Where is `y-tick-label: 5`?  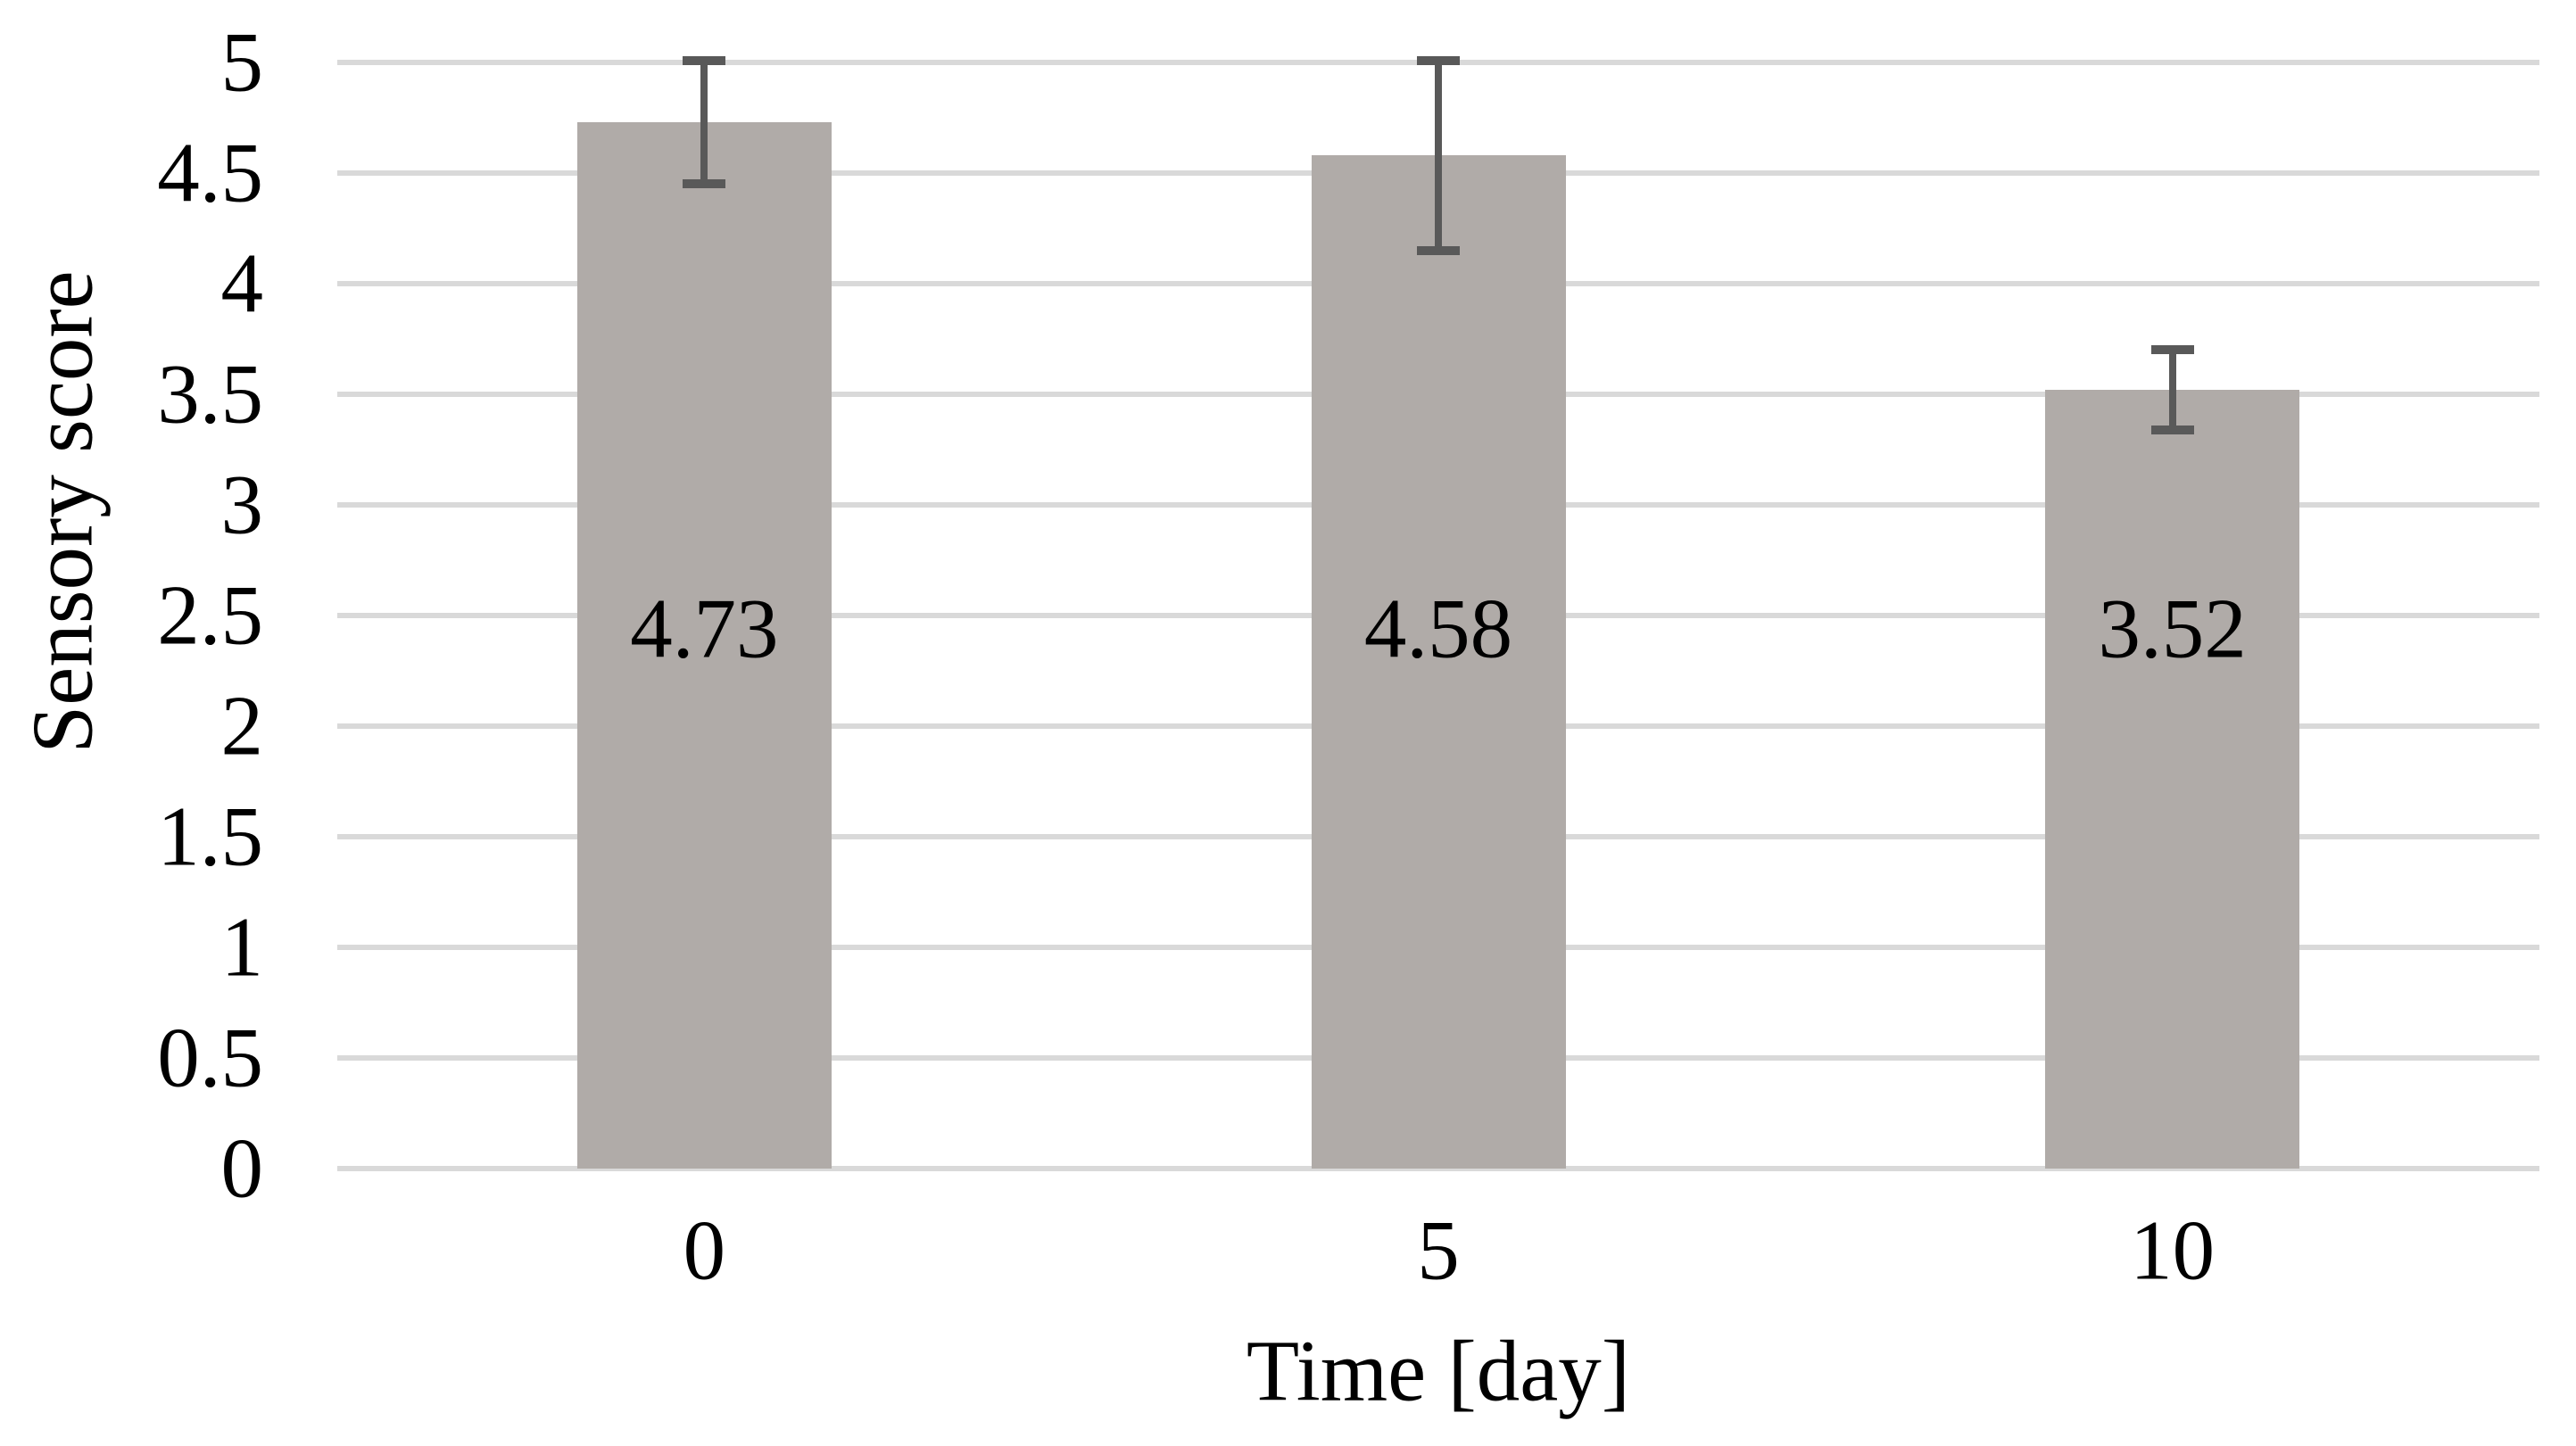
y-tick-label: 5 is located at coordinates (242, 62).